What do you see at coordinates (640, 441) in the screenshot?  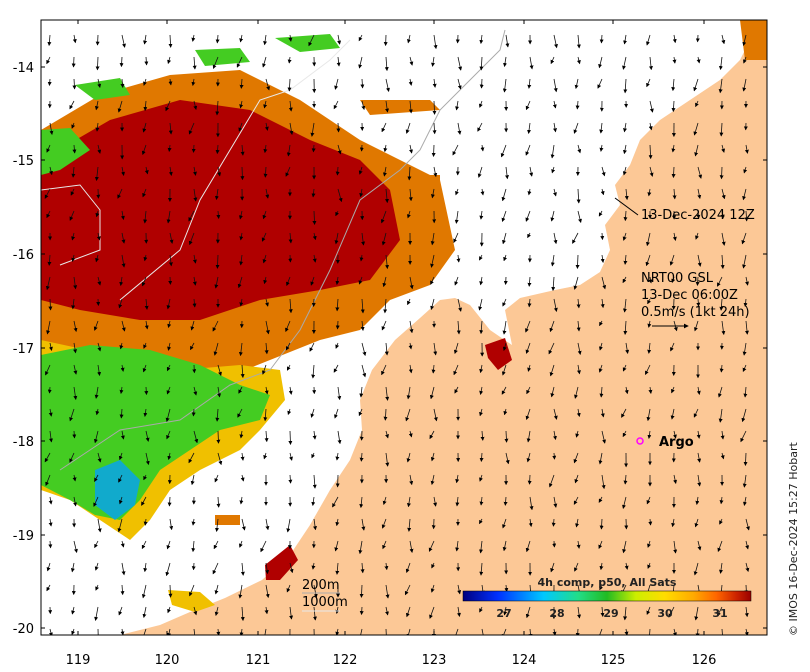 I see `argo-marker` at bounding box center [640, 441].